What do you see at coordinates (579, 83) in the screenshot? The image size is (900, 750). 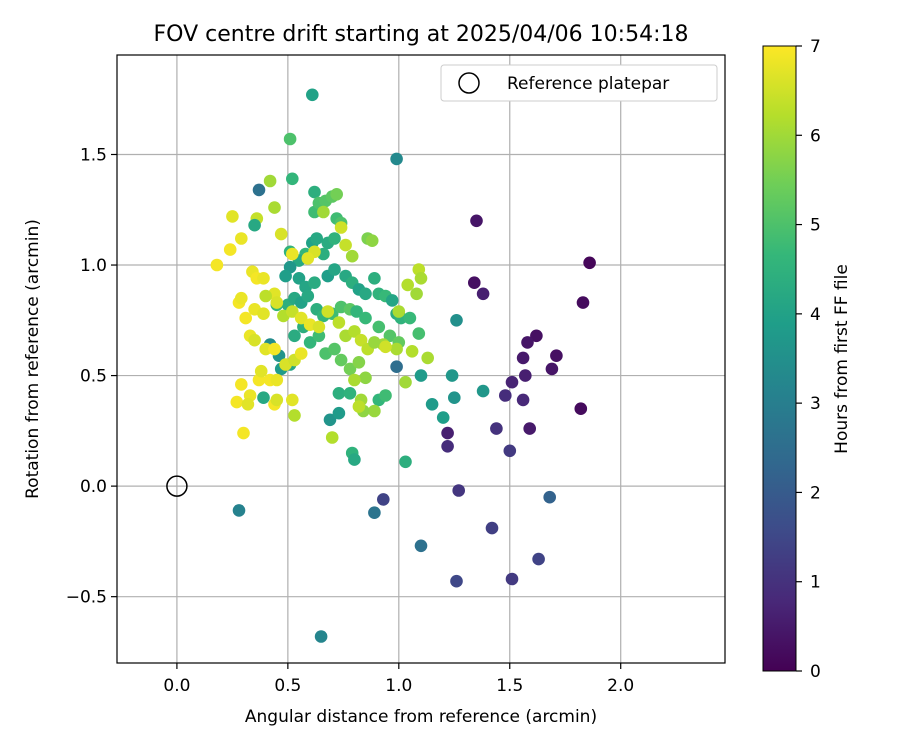 I see `legend-box` at bounding box center [579, 83].